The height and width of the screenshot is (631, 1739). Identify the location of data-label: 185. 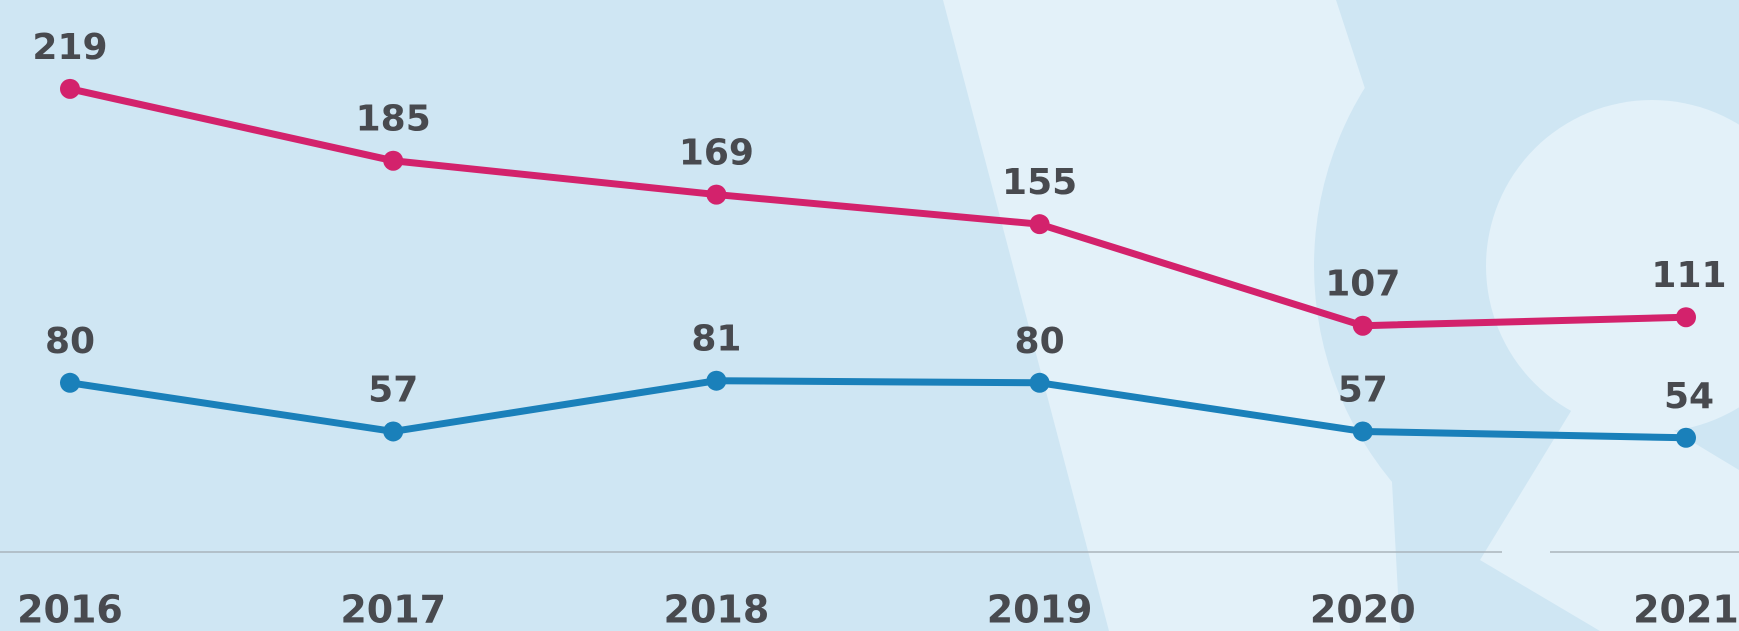
(393, 119).